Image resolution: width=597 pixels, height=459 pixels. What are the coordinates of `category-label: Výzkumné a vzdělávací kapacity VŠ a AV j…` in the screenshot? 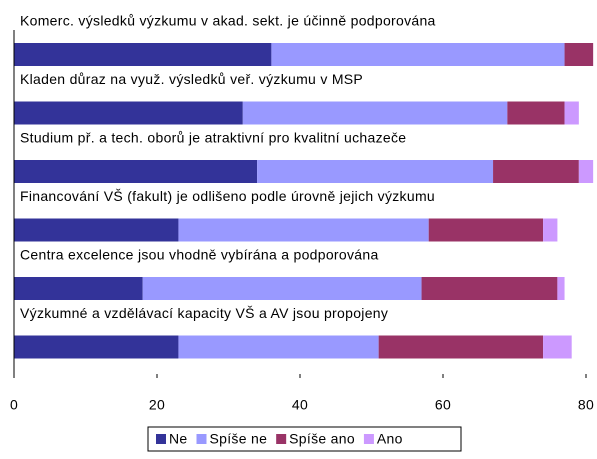 It's located at (204, 313).